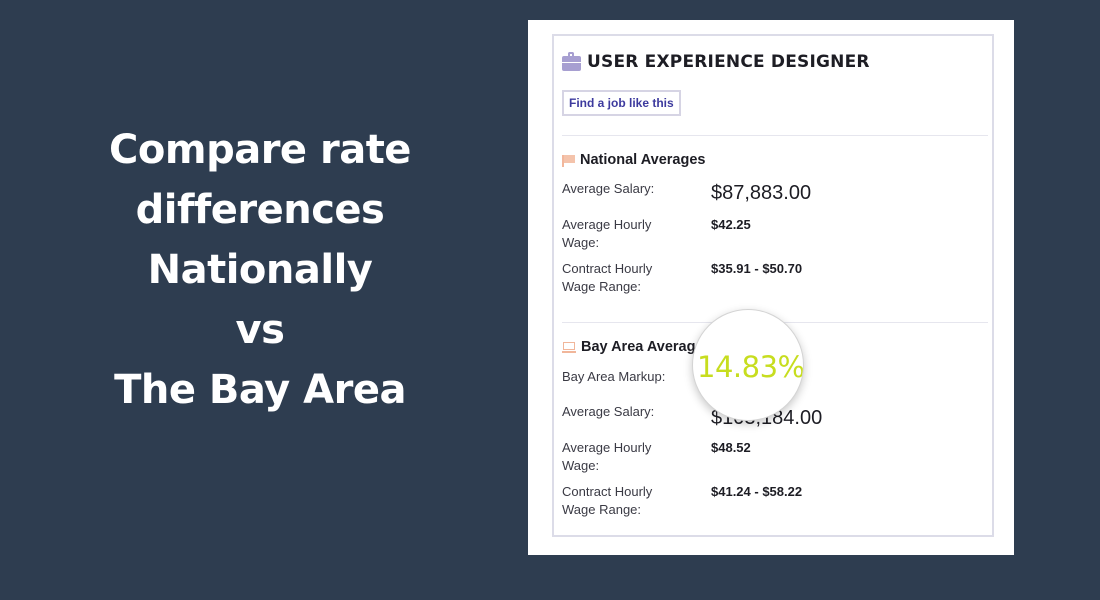 The width and height of the screenshot is (1100, 600). What do you see at coordinates (260, 210) in the screenshot?
I see `headline-line: differences` at bounding box center [260, 210].